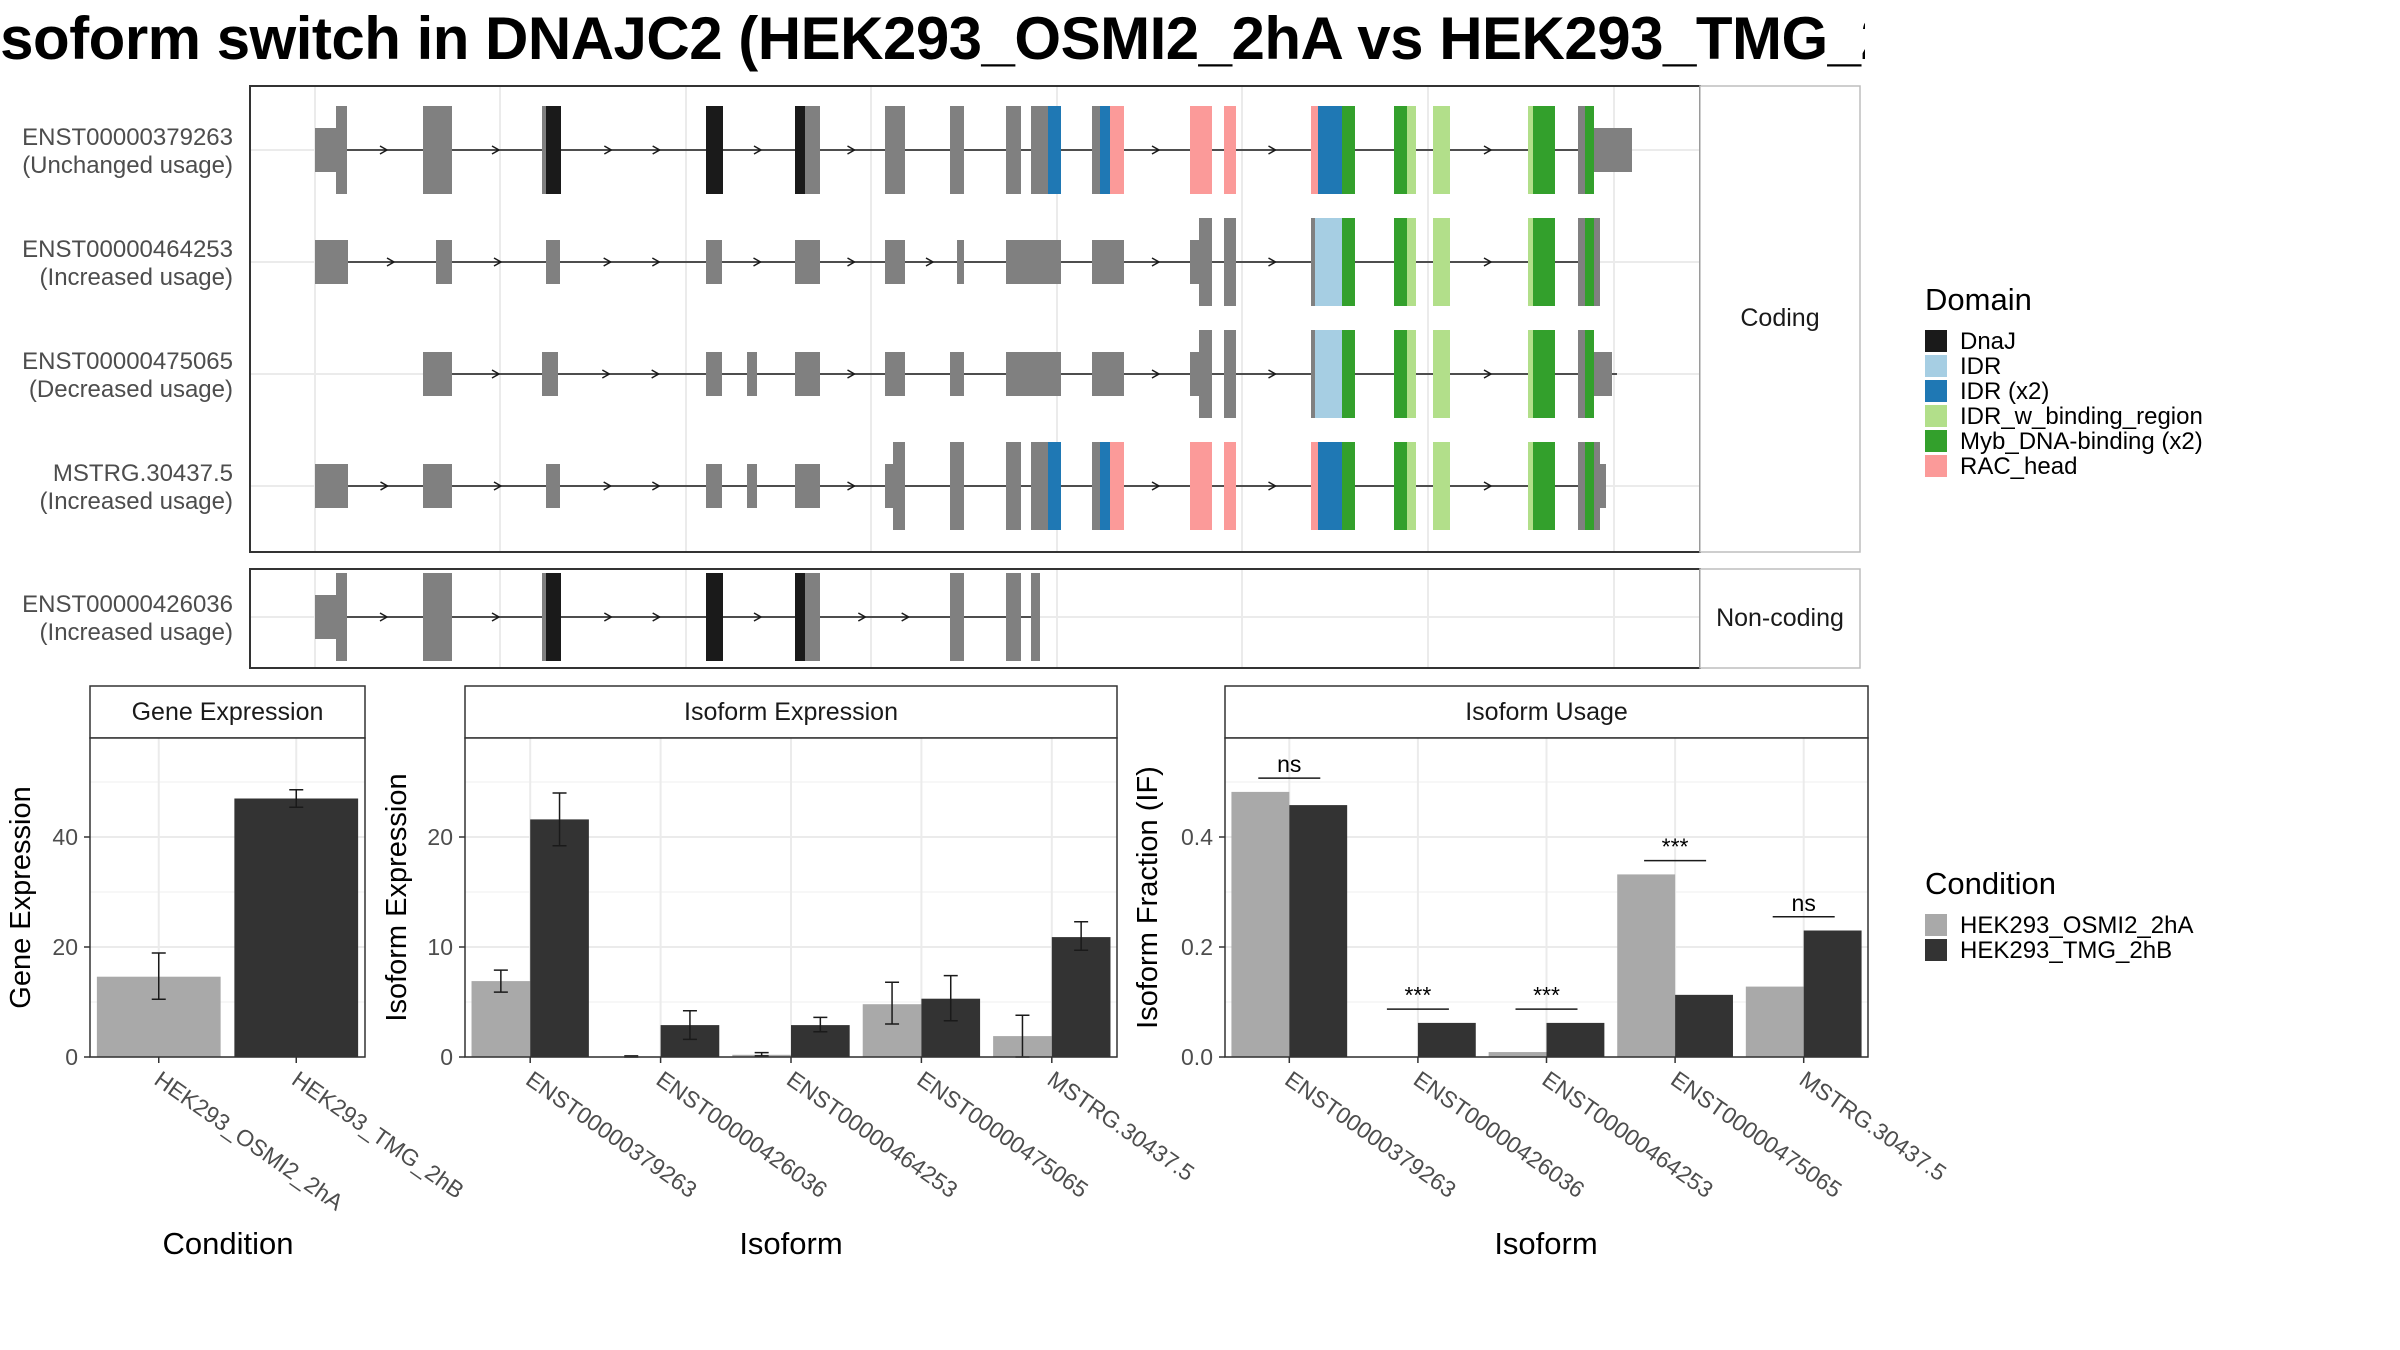 This screenshot has height=1350, width=2400. What do you see at coordinates (2081, 441) in the screenshot?
I see `domain-legend-label: Myb_DNA-binding (x2)` at bounding box center [2081, 441].